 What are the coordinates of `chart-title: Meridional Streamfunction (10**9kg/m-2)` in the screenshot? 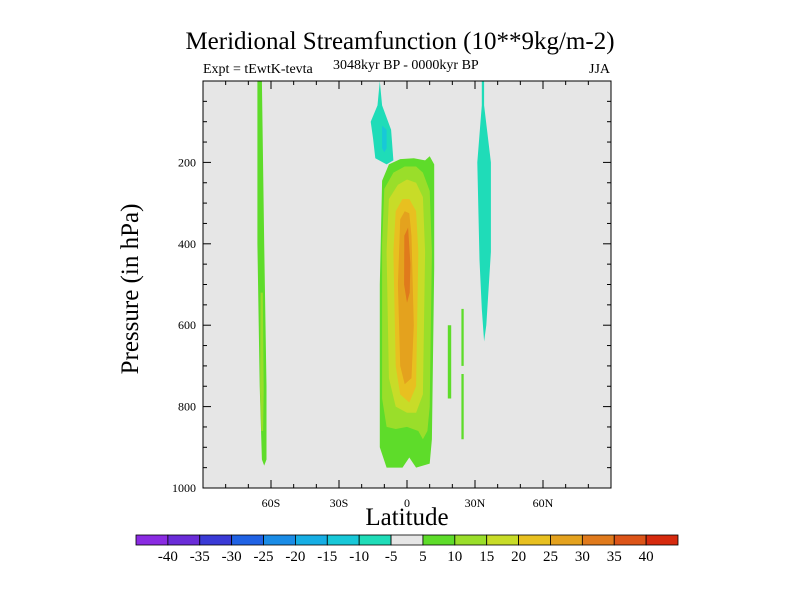 It's located at (400, 41).